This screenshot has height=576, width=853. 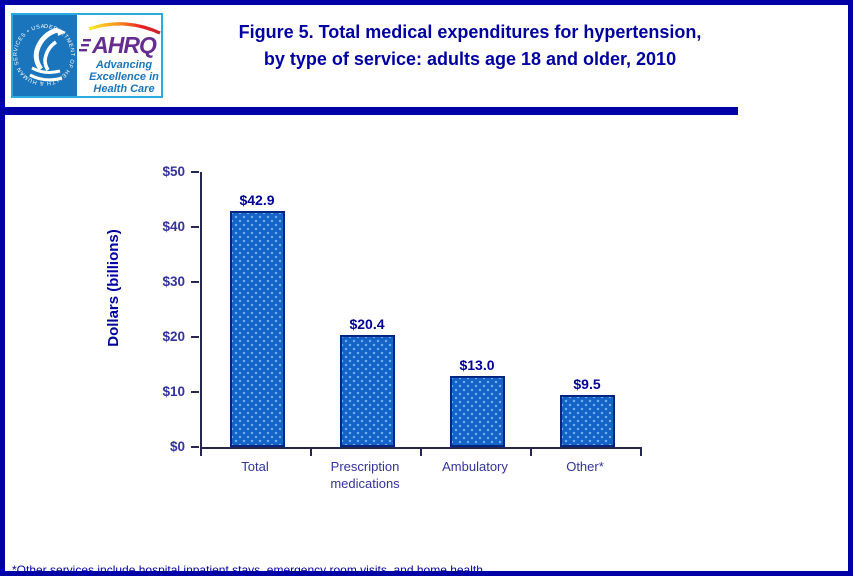 I want to click on ahrq-wordmark: AHRQ Advancing Excellence in Health Care, so click(x=120, y=58).